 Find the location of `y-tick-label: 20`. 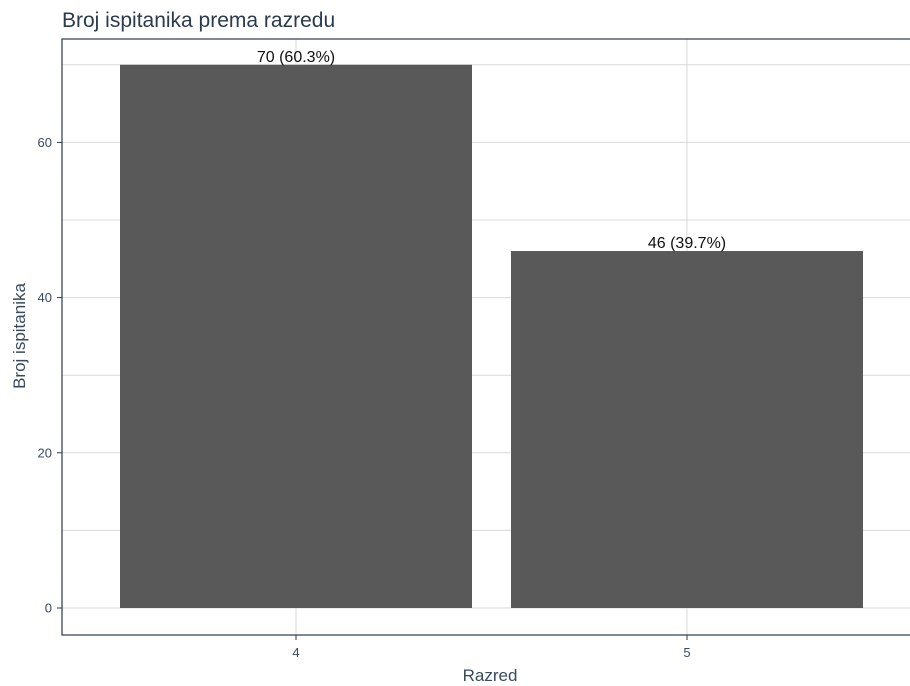

y-tick-label: 20 is located at coordinates (45, 452).